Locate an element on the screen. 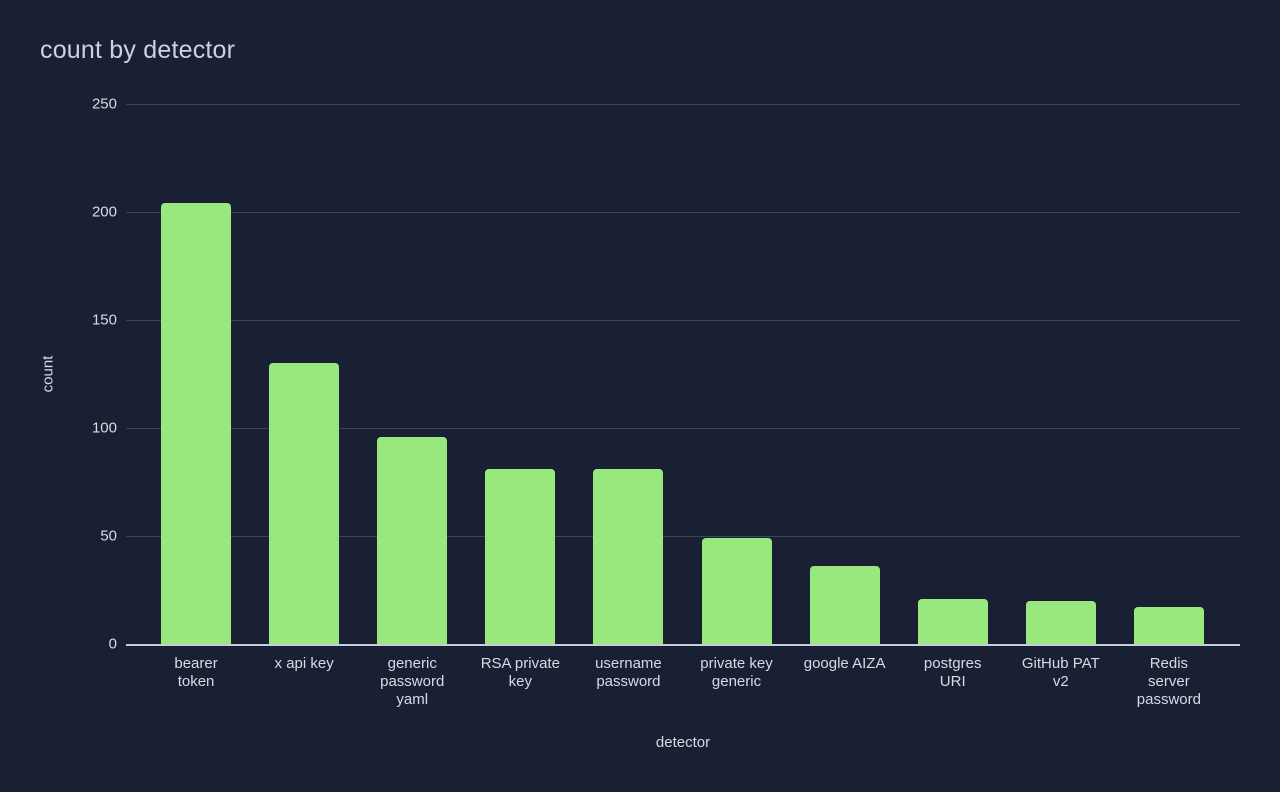 The image size is (1280, 792). bar-redis-server-password is located at coordinates (1168, 625).